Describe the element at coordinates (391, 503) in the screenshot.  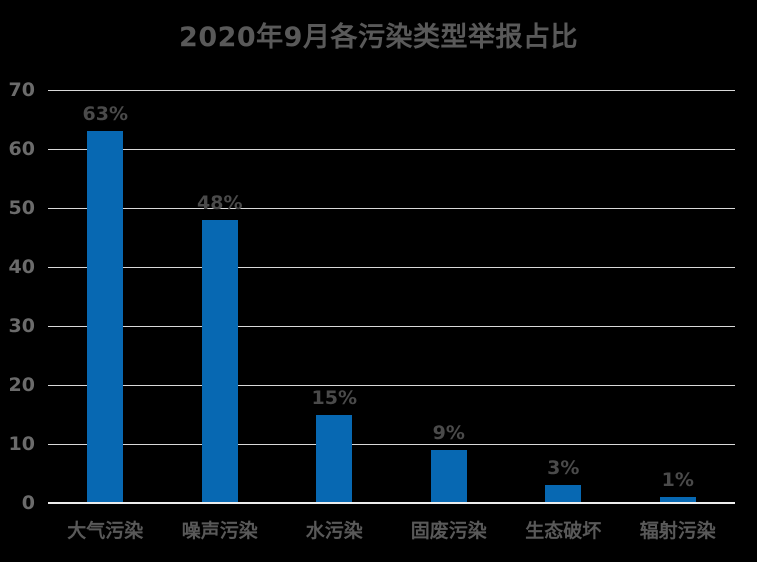
I see `x-axis-line` at that location.